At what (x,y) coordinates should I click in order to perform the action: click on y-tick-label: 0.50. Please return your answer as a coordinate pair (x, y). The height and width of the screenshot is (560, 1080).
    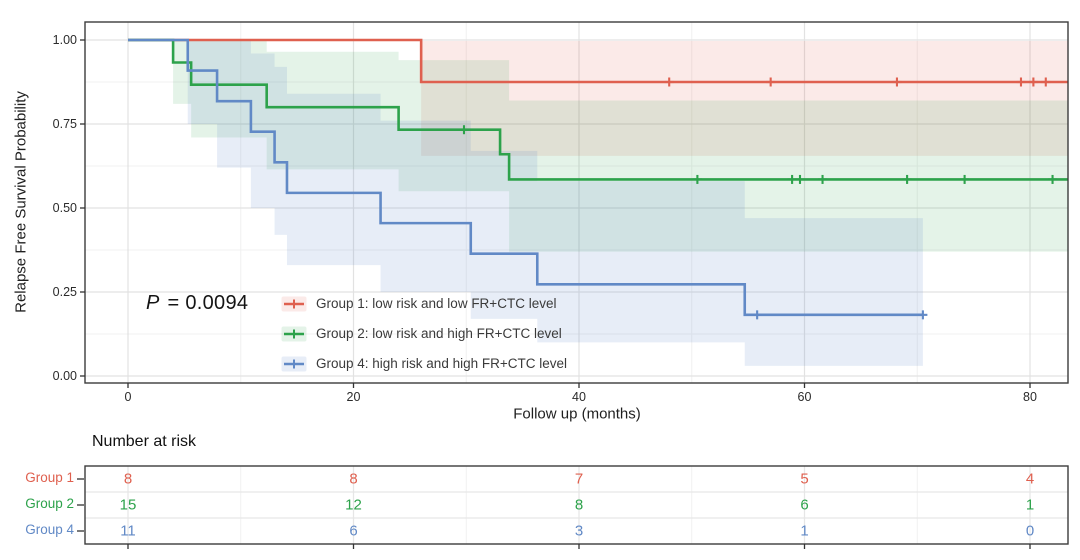
    Looking at the image, I should click on (65, 208).